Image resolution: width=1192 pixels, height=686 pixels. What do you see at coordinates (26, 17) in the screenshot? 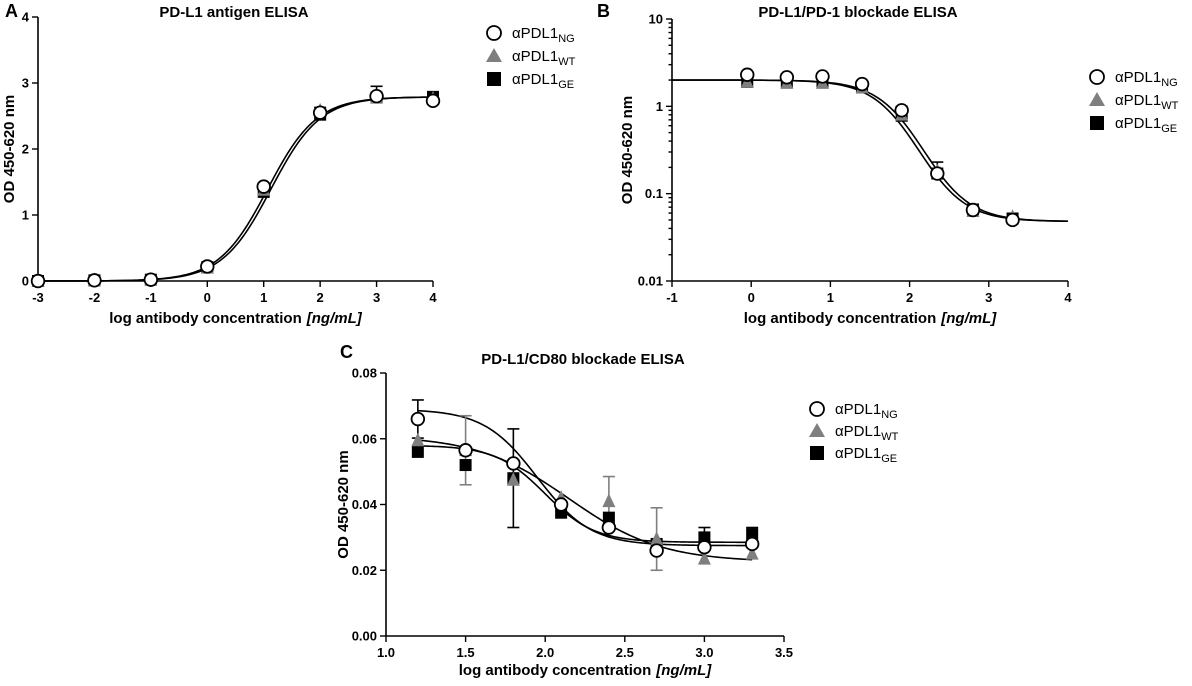
I see `y-tick-label: 4` at bounding box center [26, 17].